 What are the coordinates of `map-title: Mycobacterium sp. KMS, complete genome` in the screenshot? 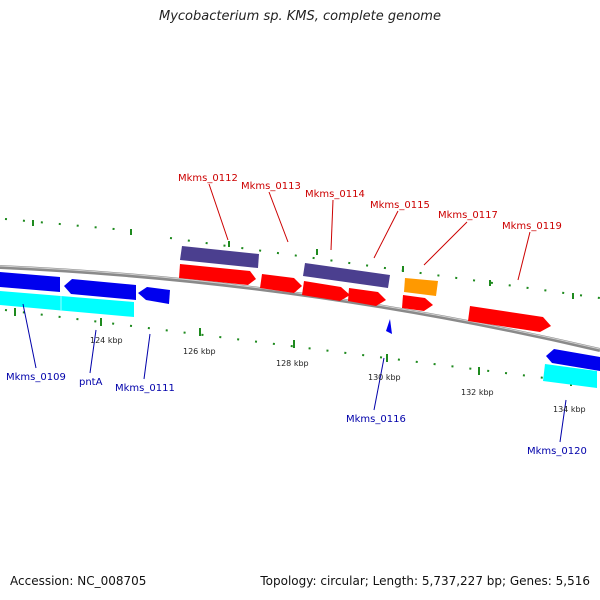 It's located at (300, 16).